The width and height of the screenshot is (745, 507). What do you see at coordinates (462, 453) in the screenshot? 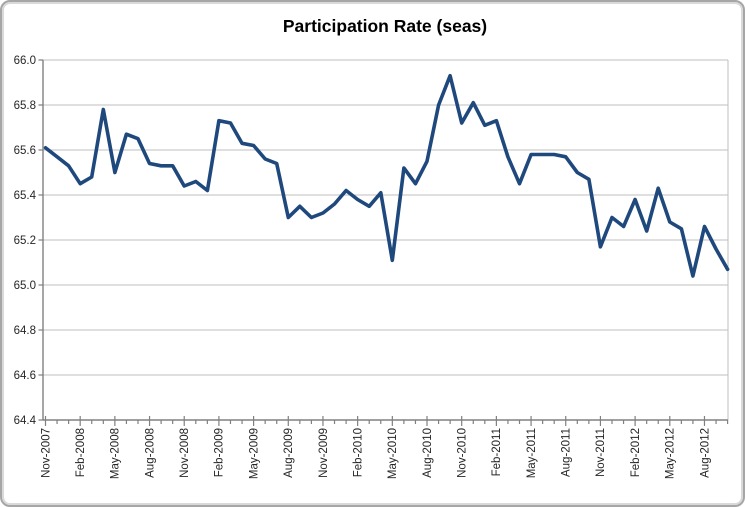
I see `x-tick-label: Nov-2010` at bounding box center [462, 453].